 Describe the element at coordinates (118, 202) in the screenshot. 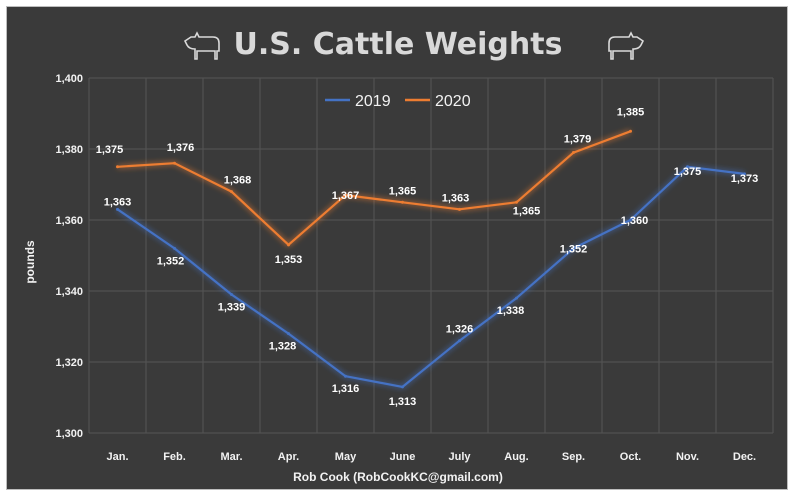

I see `data-label-2019: 1,363` at that location.